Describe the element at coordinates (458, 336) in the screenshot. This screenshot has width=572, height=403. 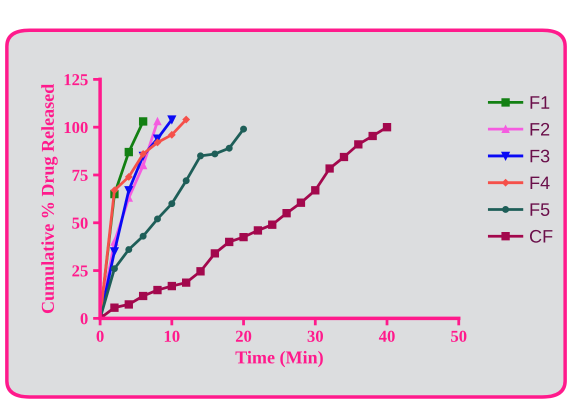
I see `x-tick-label: 50` at that location.